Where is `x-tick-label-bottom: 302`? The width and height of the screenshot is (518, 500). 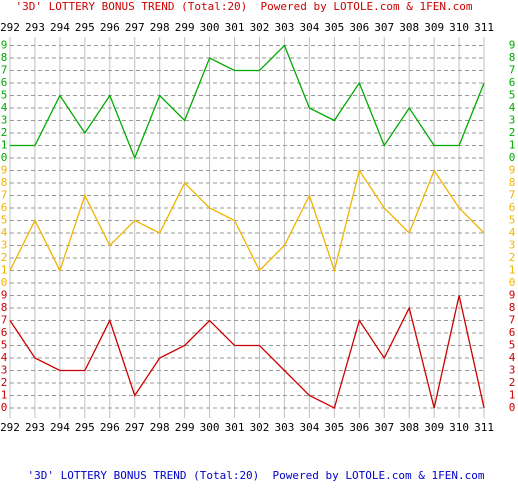
x-tick-label-bottom: 302 is located at coordinates (260, 427).